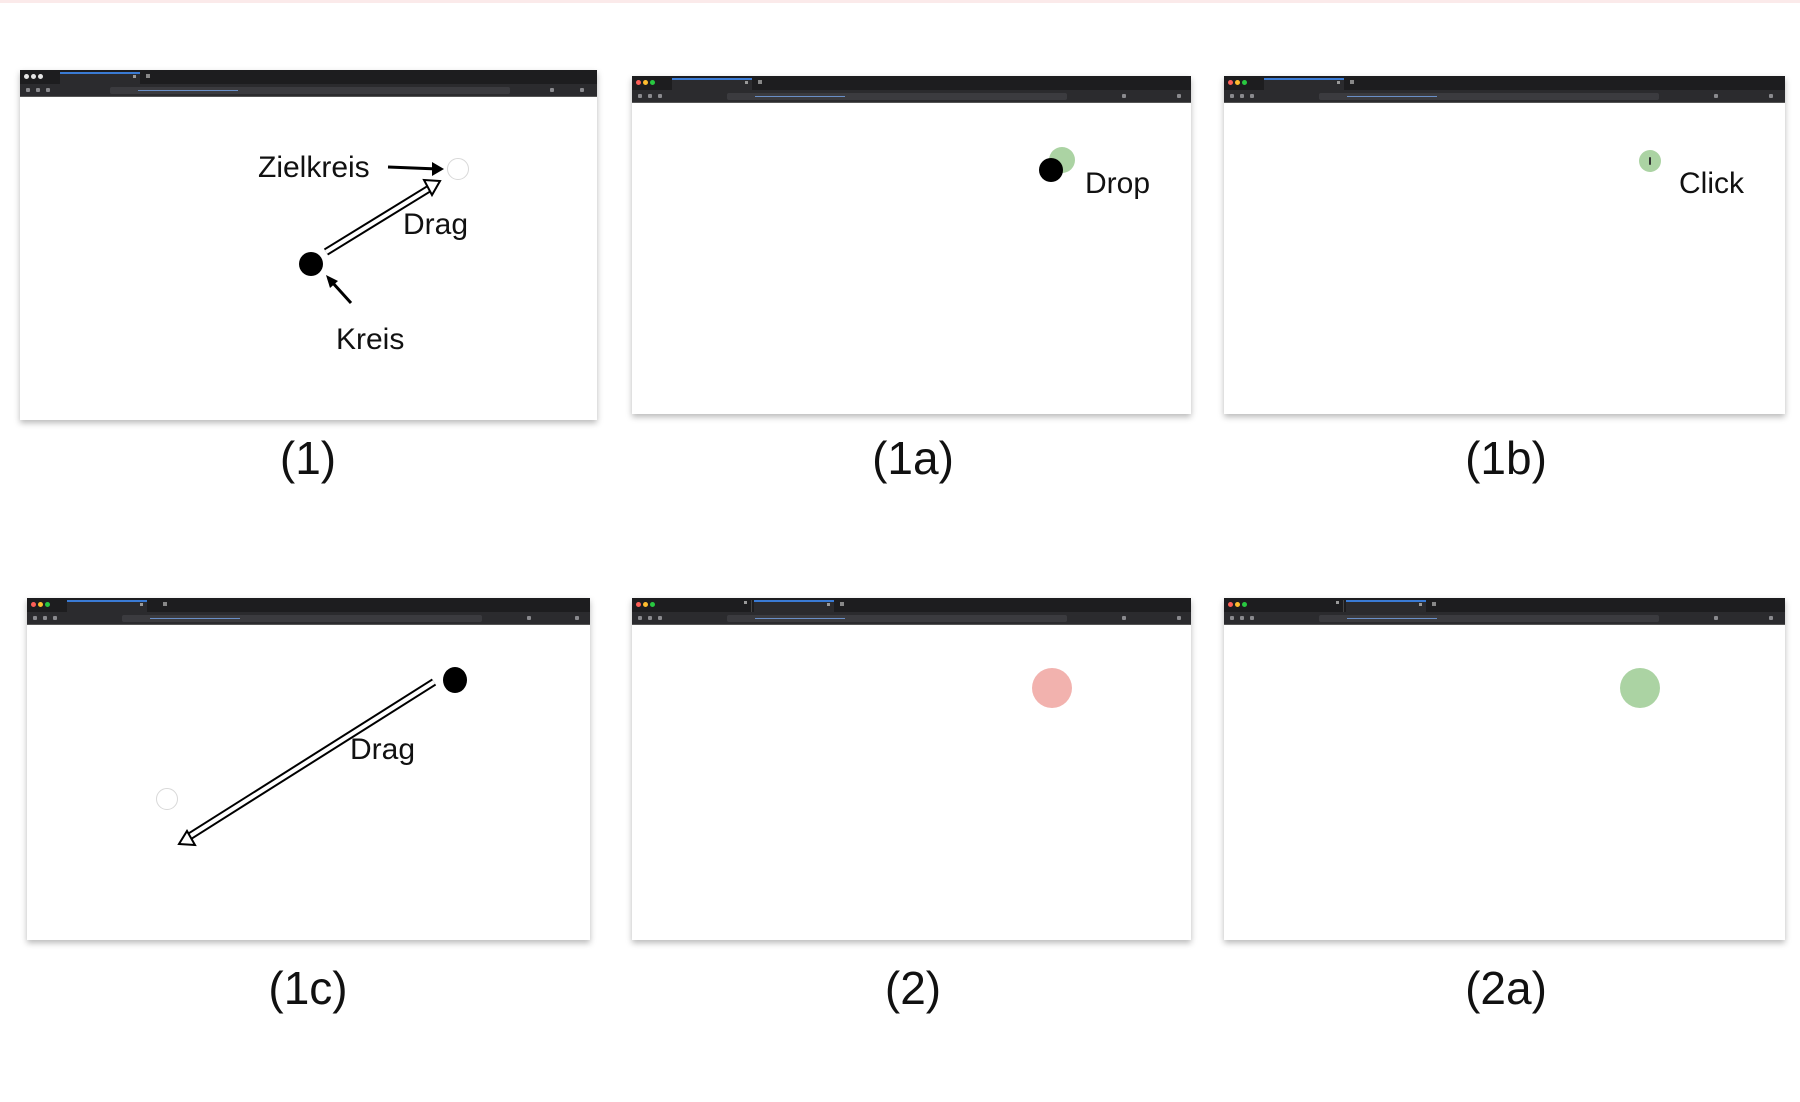  What do you see at coordinates (1506, 988) in the screenshot?
I see `panel-2a-caption: (2a)` at bounding box center [1506, 988].